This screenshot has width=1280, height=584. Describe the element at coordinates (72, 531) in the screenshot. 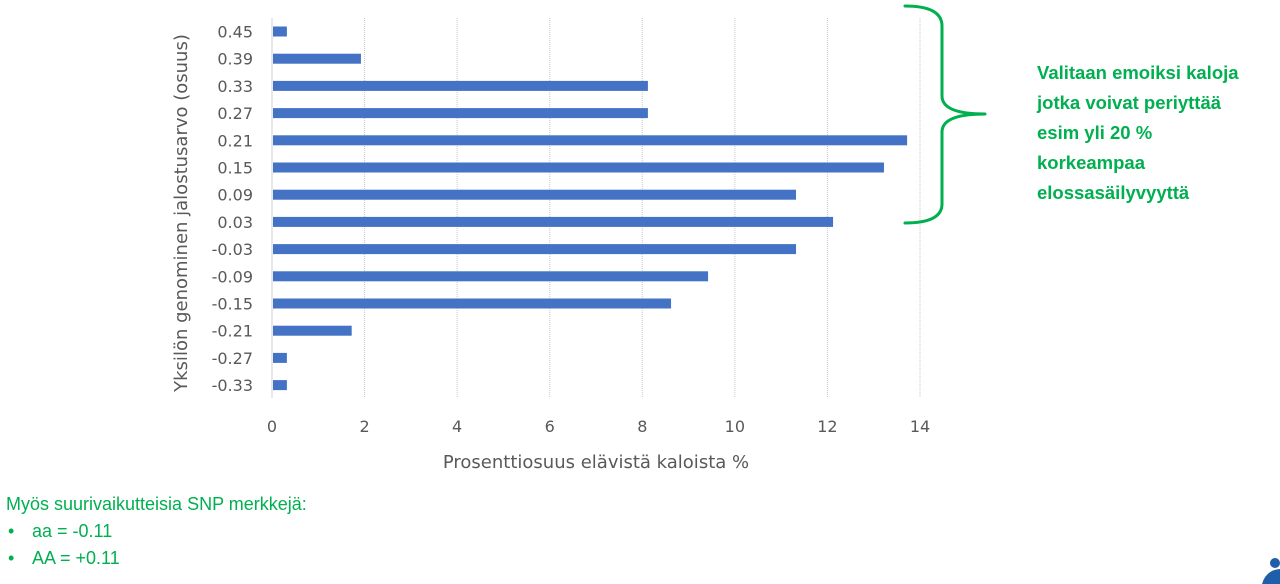

I see `list-item-text: aa = -0.11` at that location.